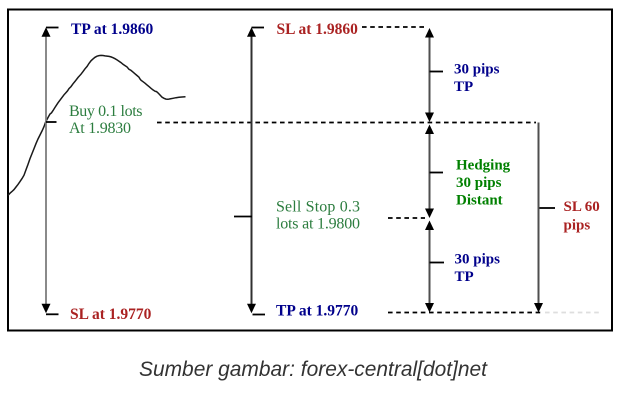 The image size is (621, 401). Describe the element at coordinates (577, 225) in the screenshot. I see `svg-text: pips` at that location.